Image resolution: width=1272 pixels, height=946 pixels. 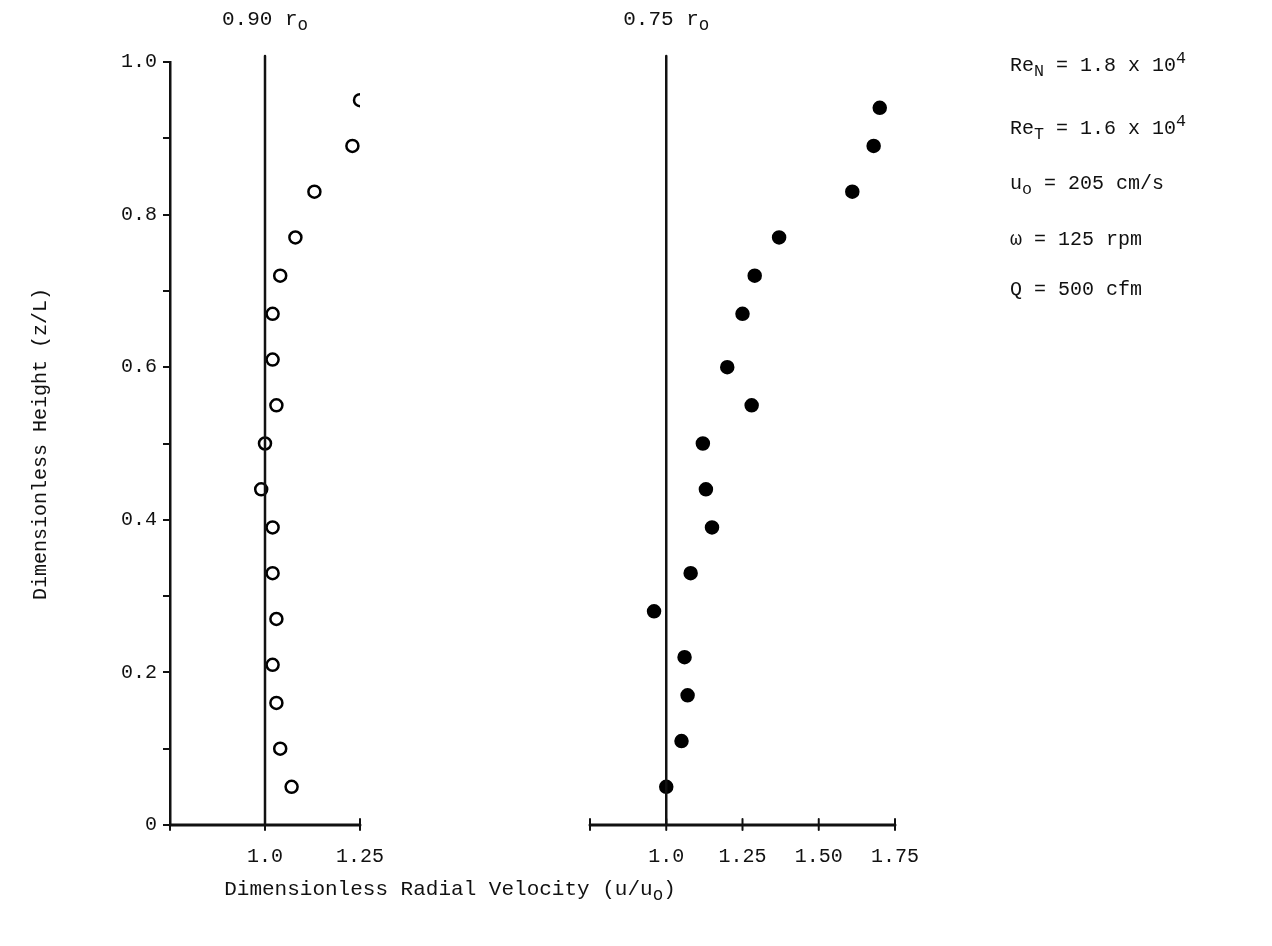 I want to click on y-tick-label: 0, so click(x=150, y=825).